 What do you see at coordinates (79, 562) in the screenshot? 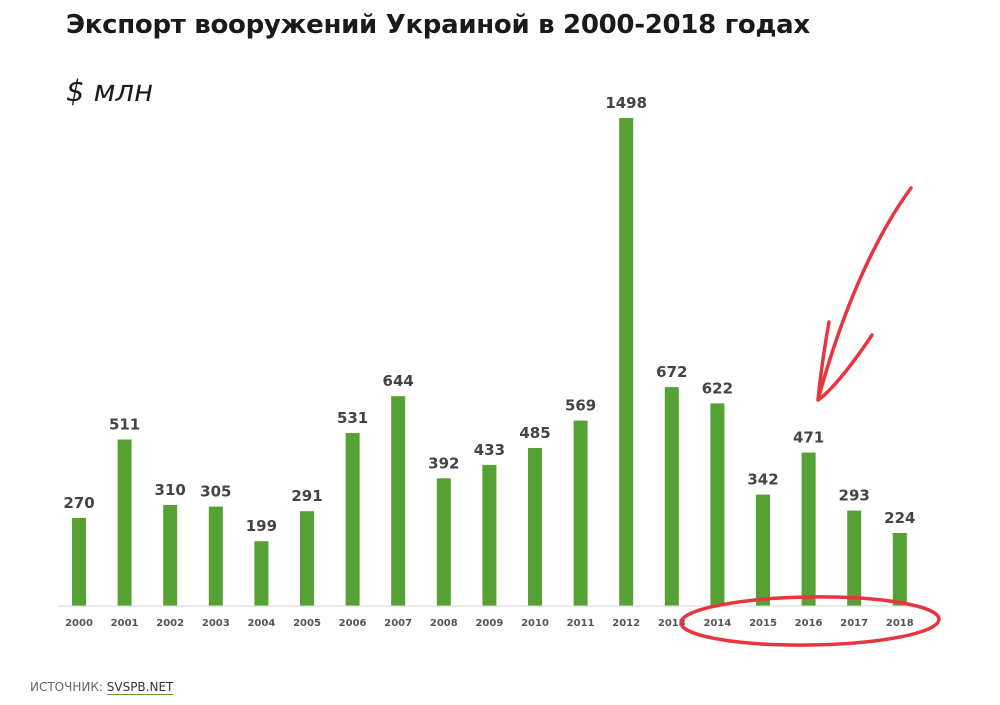
I see `bar-2000` at bounding box center [79, 562].